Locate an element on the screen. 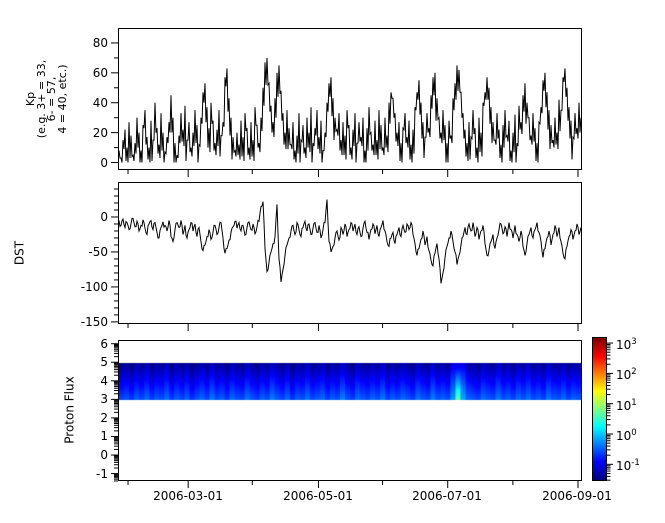  colorbar-tick-label: 10³ is located at coordinates (626, 345).